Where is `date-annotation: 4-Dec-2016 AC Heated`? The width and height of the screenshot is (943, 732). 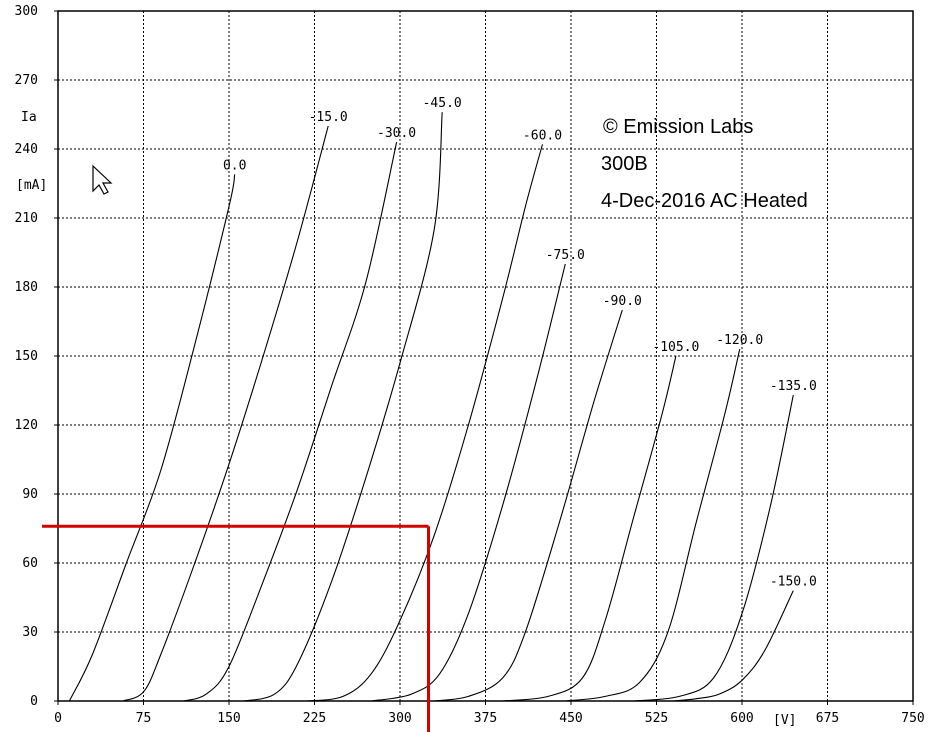
date-annotation: 4-Dec-2016 AC Heated is located at coordinates (704, 201).